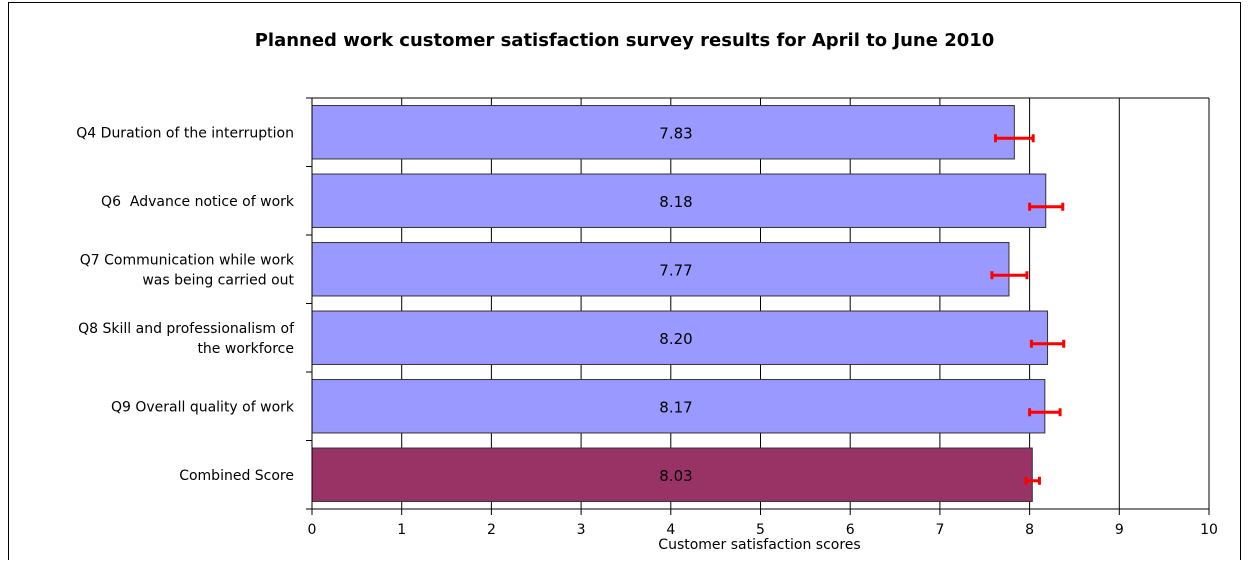  Describe the element at coordinates (759, 545) in the screenshot. I see `x-axis-title: Customer satisfaction scores` at that location.